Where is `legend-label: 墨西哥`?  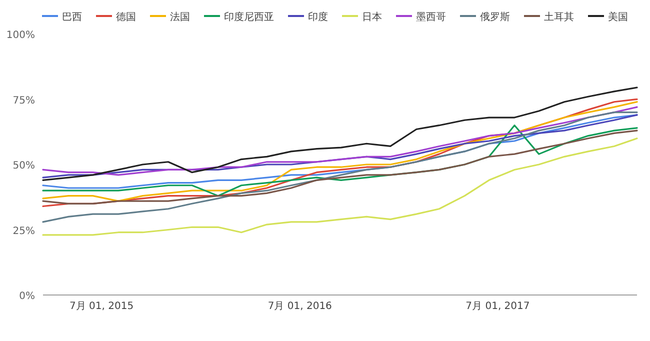
legend-label: 墨西哥 is located at coordinates (431, 17).